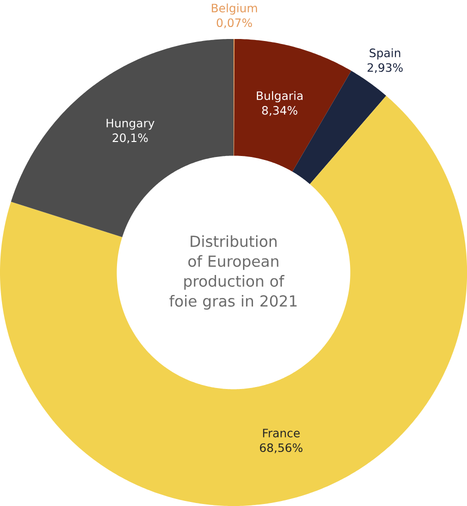  What do you see at coordinates (233, 272) in the screenshot?
I see `text: Distribution of European production of foie gras in 2021` at bounding box center [233, 272].